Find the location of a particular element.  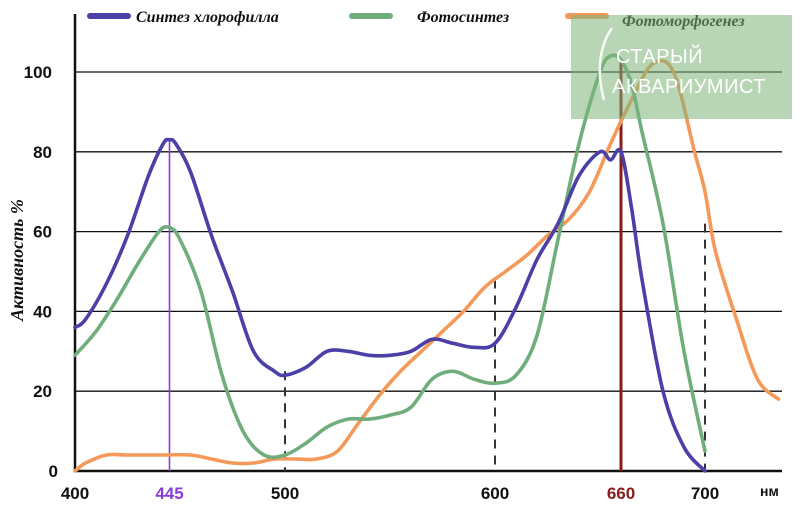

watermark-swoosh is located at coordinates (606, 64).